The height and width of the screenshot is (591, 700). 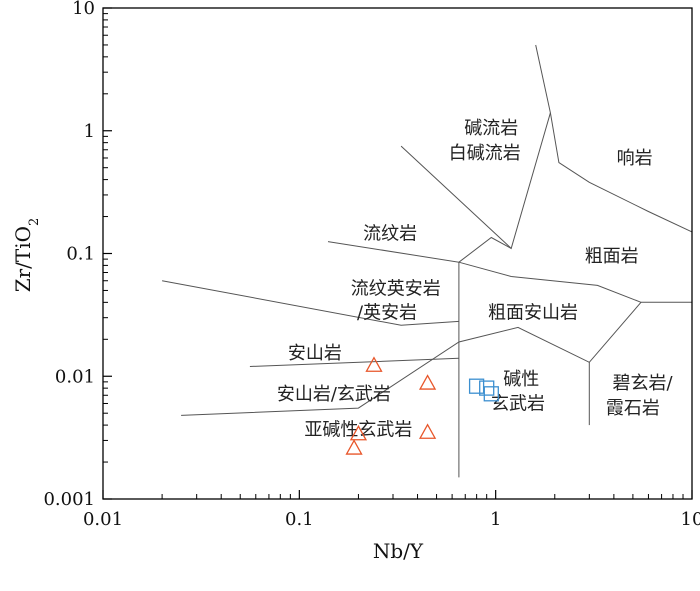 What do you see at coordinates (387, 313) in the screenshot?
I see `field-label: /英安岩` at bounding box center [387, 313].